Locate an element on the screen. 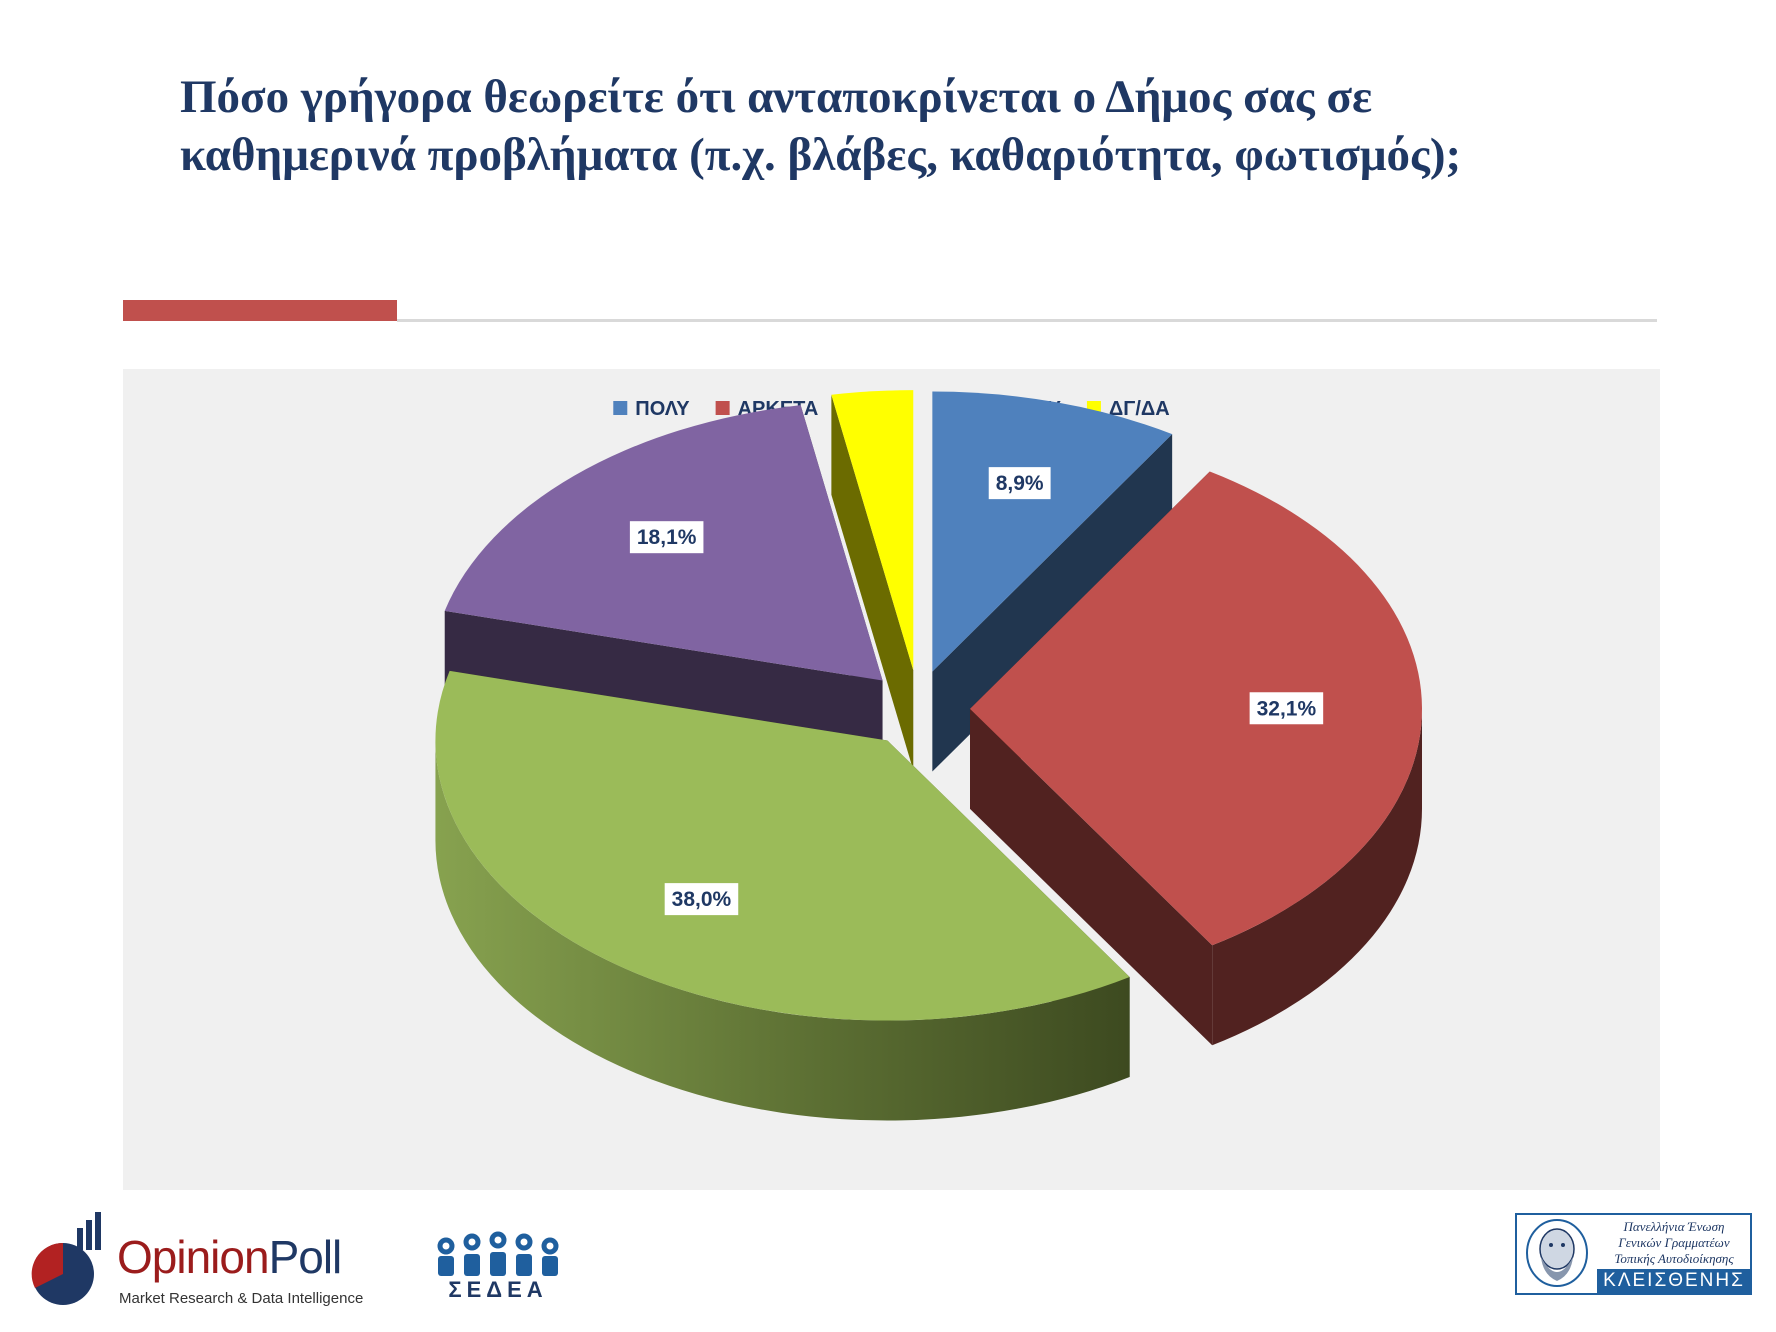  kleisthenis-line-3: Τοπικής Αυτοδιοίκησης is located at coordinates (1674, 1258).